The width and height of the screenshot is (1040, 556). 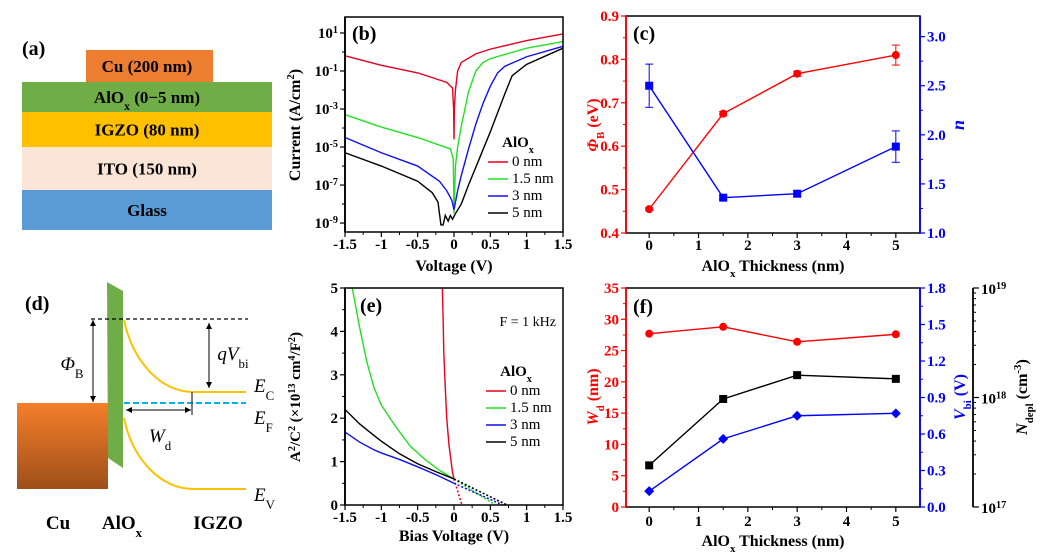 I want to click on x-axis-title-part: x, so click(x=733, y=549).